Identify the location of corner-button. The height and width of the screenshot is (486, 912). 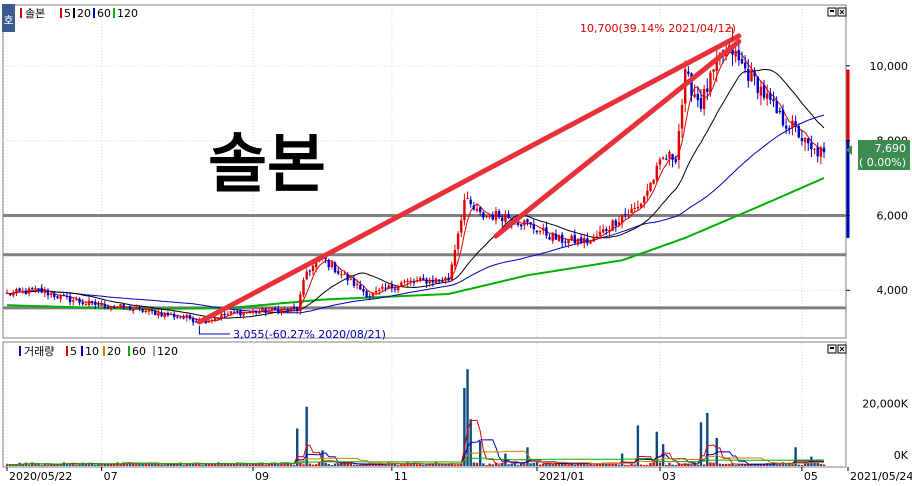
(8, 18).